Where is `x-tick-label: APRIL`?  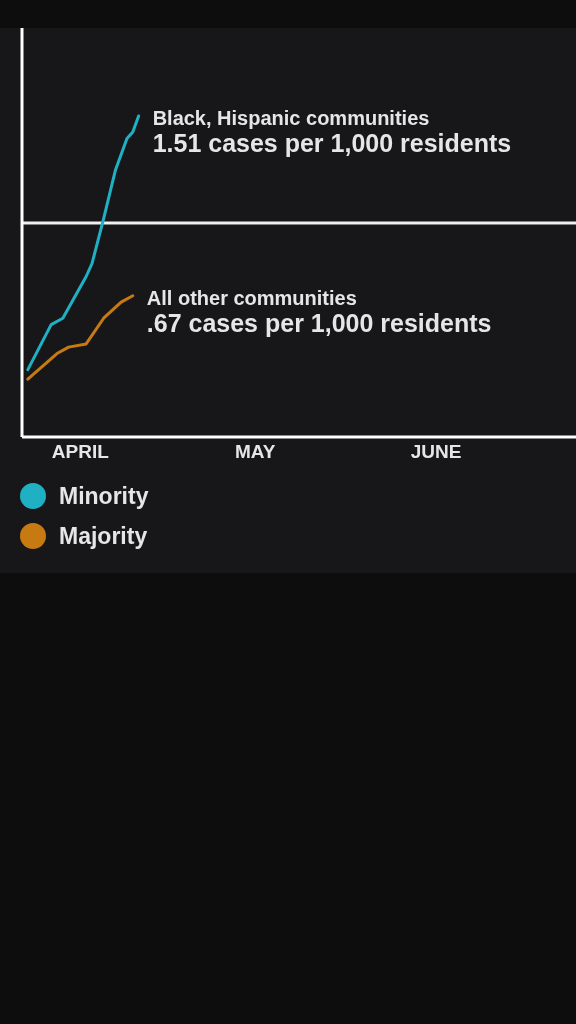
x-tick-label: APRIL is located at coordinates (80, 451).